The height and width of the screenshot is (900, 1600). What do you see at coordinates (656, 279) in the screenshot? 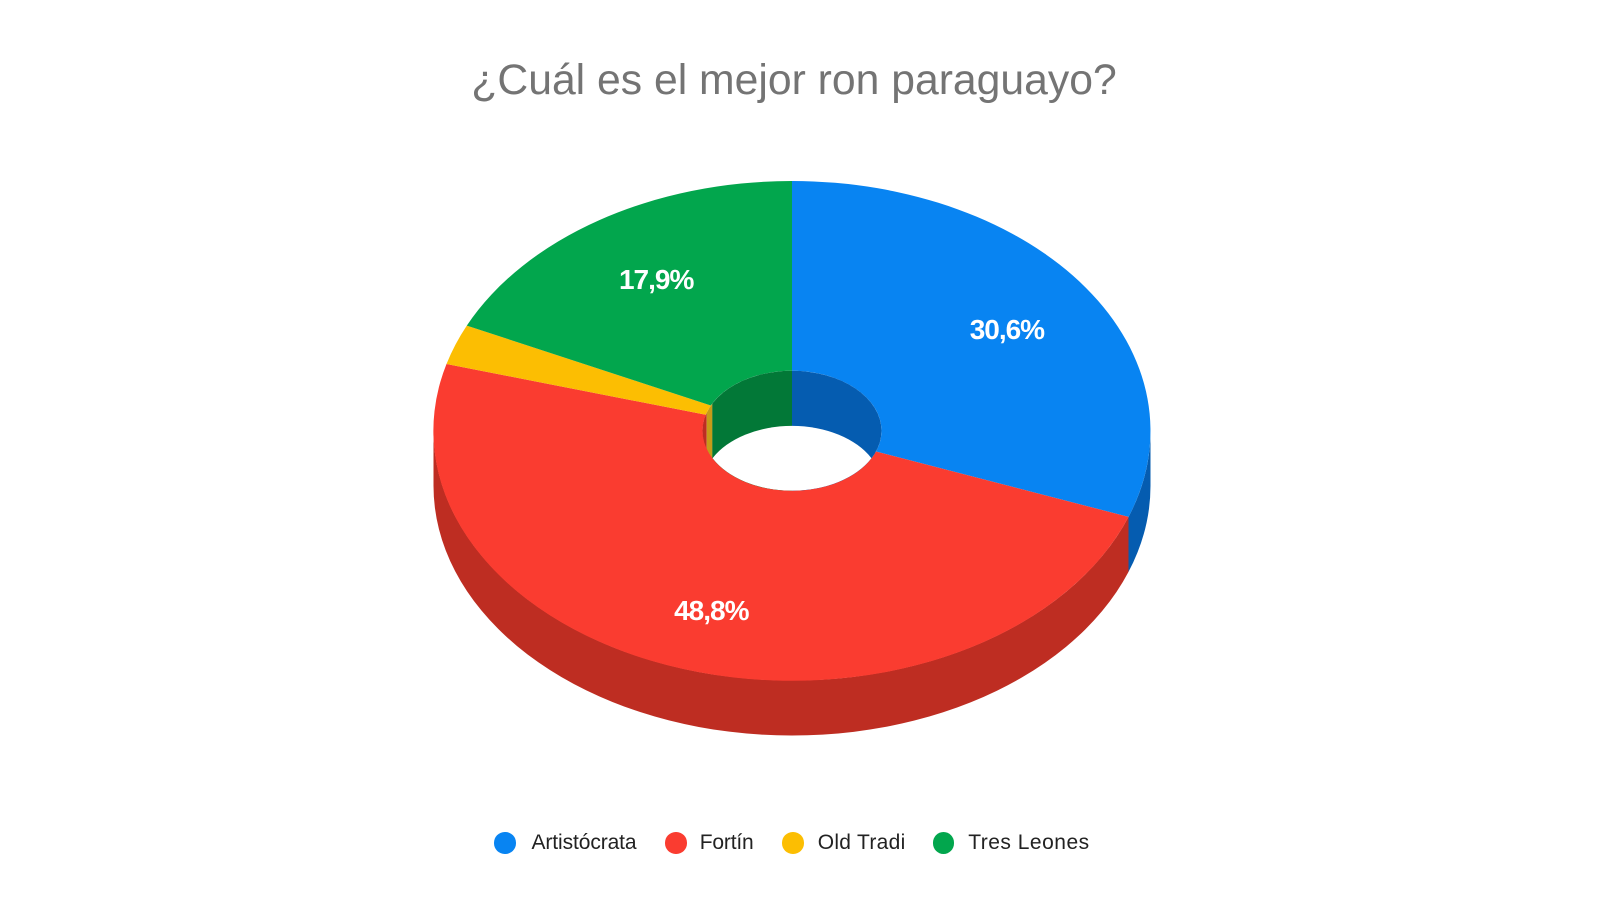
I see `svg-text: 17,9%` at bounding box center [656, 279].